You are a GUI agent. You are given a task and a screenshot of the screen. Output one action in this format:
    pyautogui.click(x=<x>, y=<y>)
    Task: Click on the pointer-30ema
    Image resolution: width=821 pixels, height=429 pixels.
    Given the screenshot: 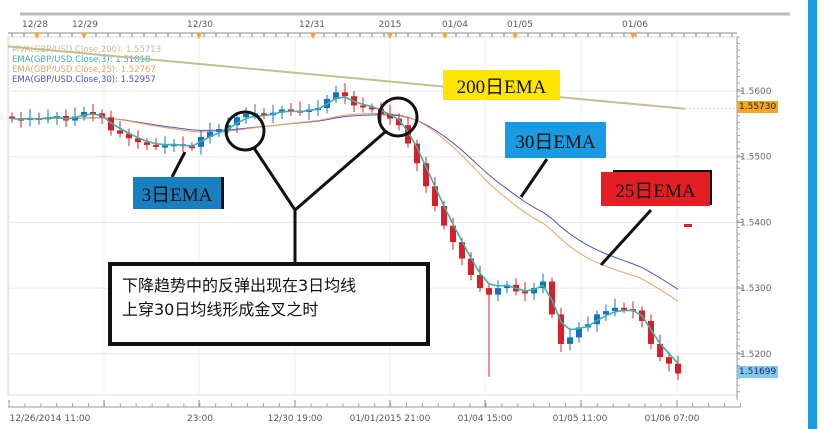 What is the action you would take?
    pyautogui.click(x=534, y=178)
    